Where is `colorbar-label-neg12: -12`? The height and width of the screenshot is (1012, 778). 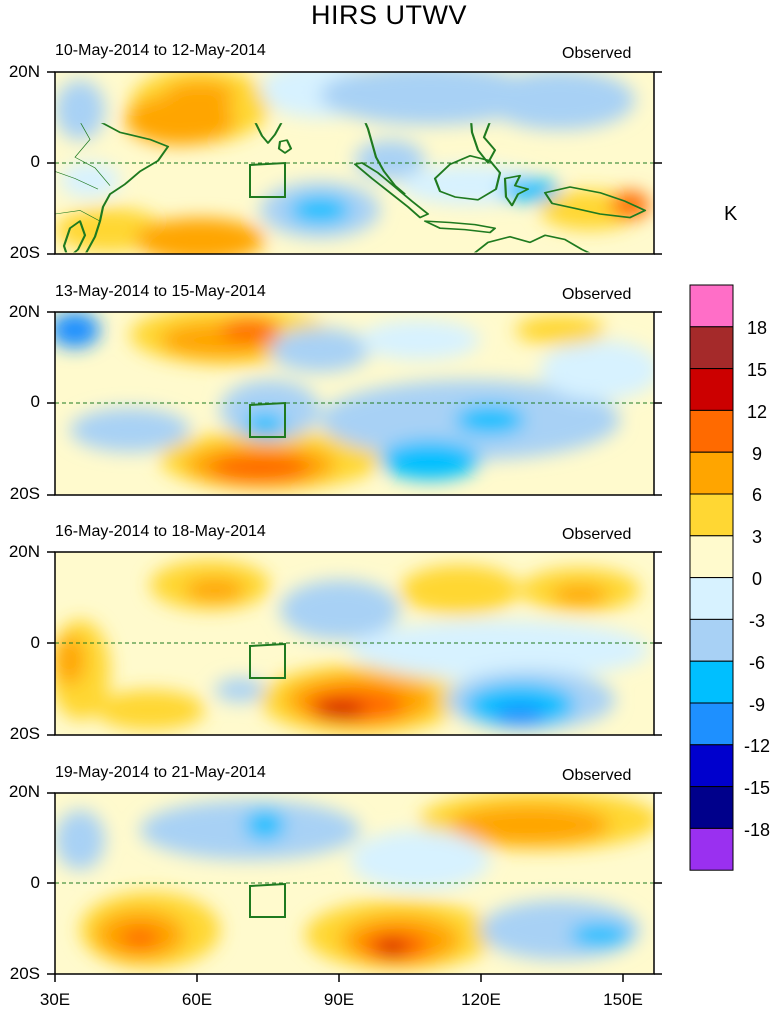 colorbar-label-neg12: -12 is located at coordinates (756, 746).